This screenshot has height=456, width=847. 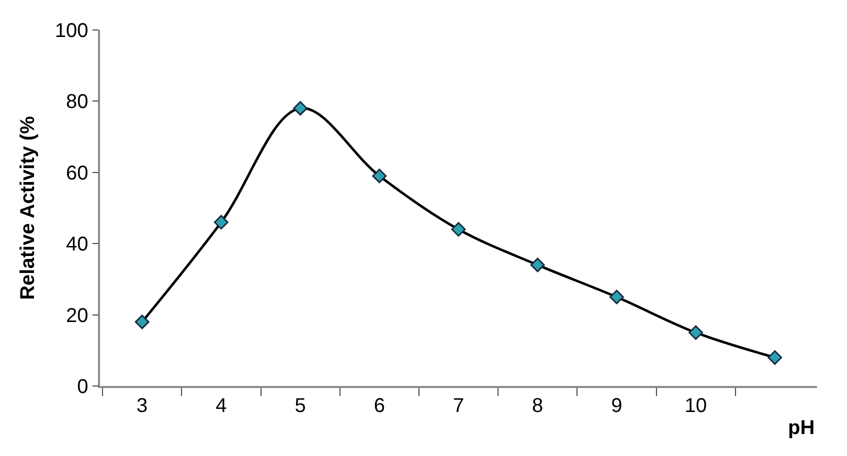 What do you see at coordinates (379, 405) in the screenshot?
I see `x-tick-label: 6` at bounding box center [379, 405].